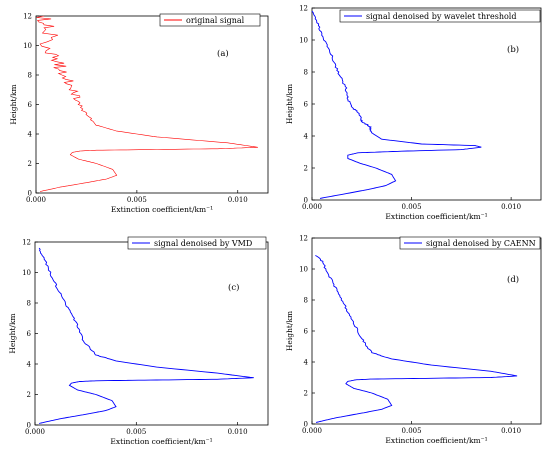 Image resolution: width=550 pixels, height=454 pixels. Describe the element at coordinates (223, 53) in the screenshot. I see `panel-label: (a)` at that location.